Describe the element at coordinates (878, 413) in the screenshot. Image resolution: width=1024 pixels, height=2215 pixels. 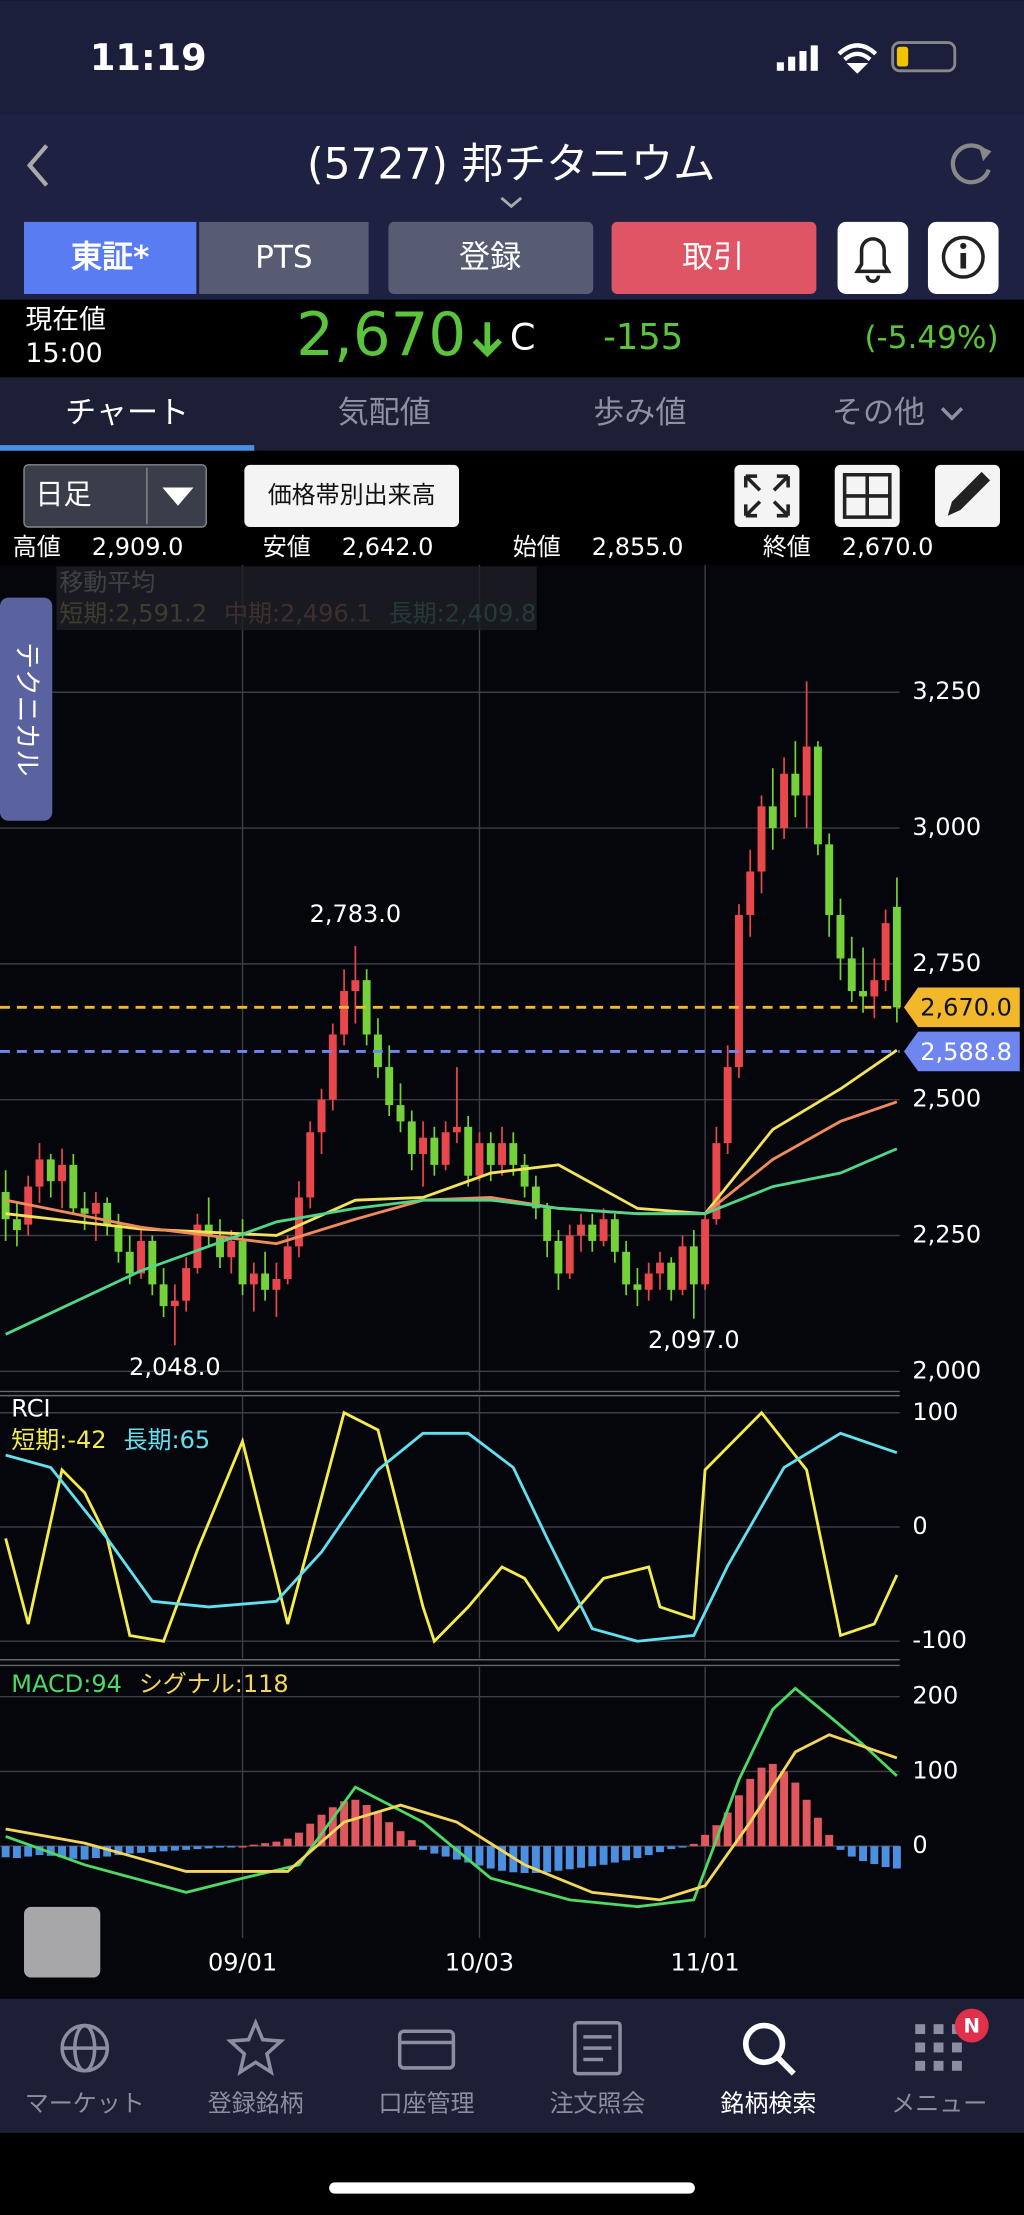
I see `tab: その他` at that location.